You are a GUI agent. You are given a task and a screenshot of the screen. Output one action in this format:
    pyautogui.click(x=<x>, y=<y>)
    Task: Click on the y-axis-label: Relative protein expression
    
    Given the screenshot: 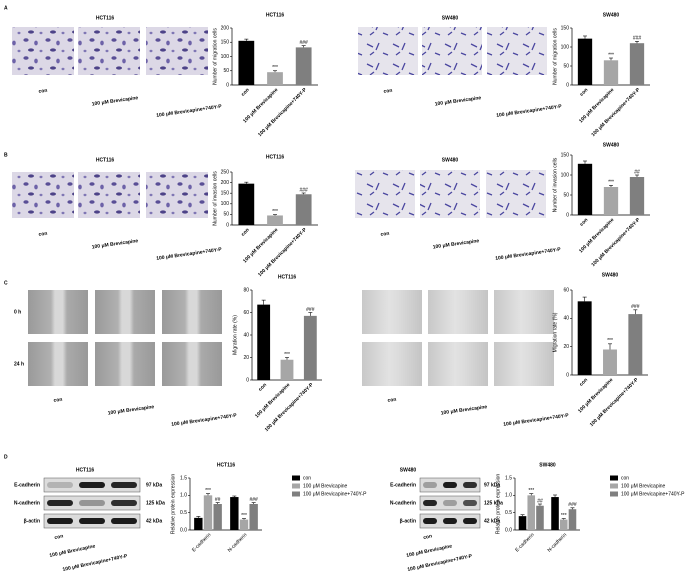 What is the action you would take?
    pyautogui.click(x=173, y=504)
    